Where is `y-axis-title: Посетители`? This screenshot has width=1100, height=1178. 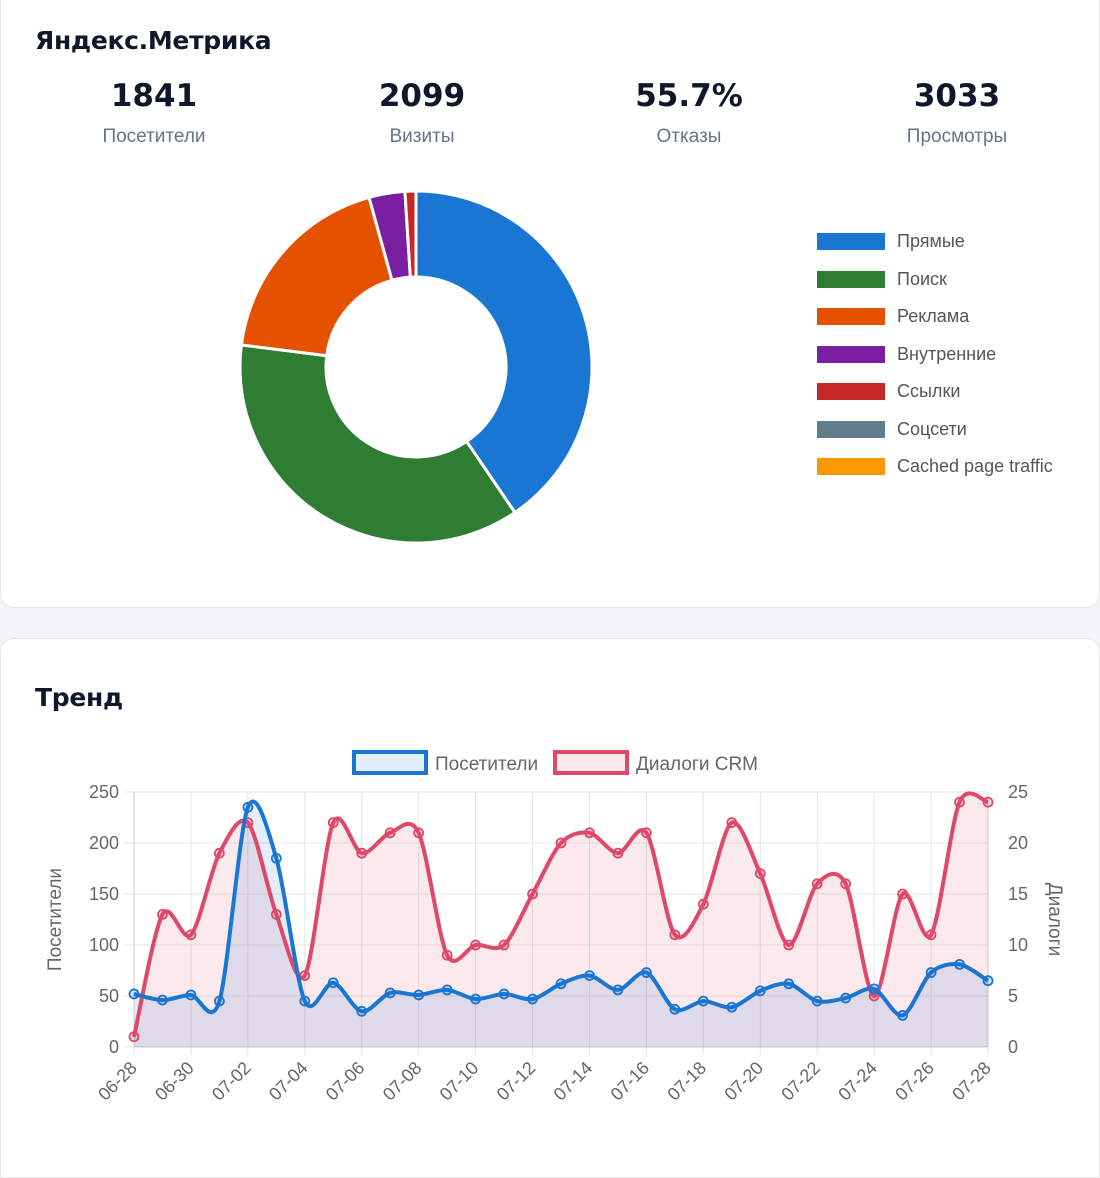
y-axis-title: Посетители is located at coordinates (55, 919).